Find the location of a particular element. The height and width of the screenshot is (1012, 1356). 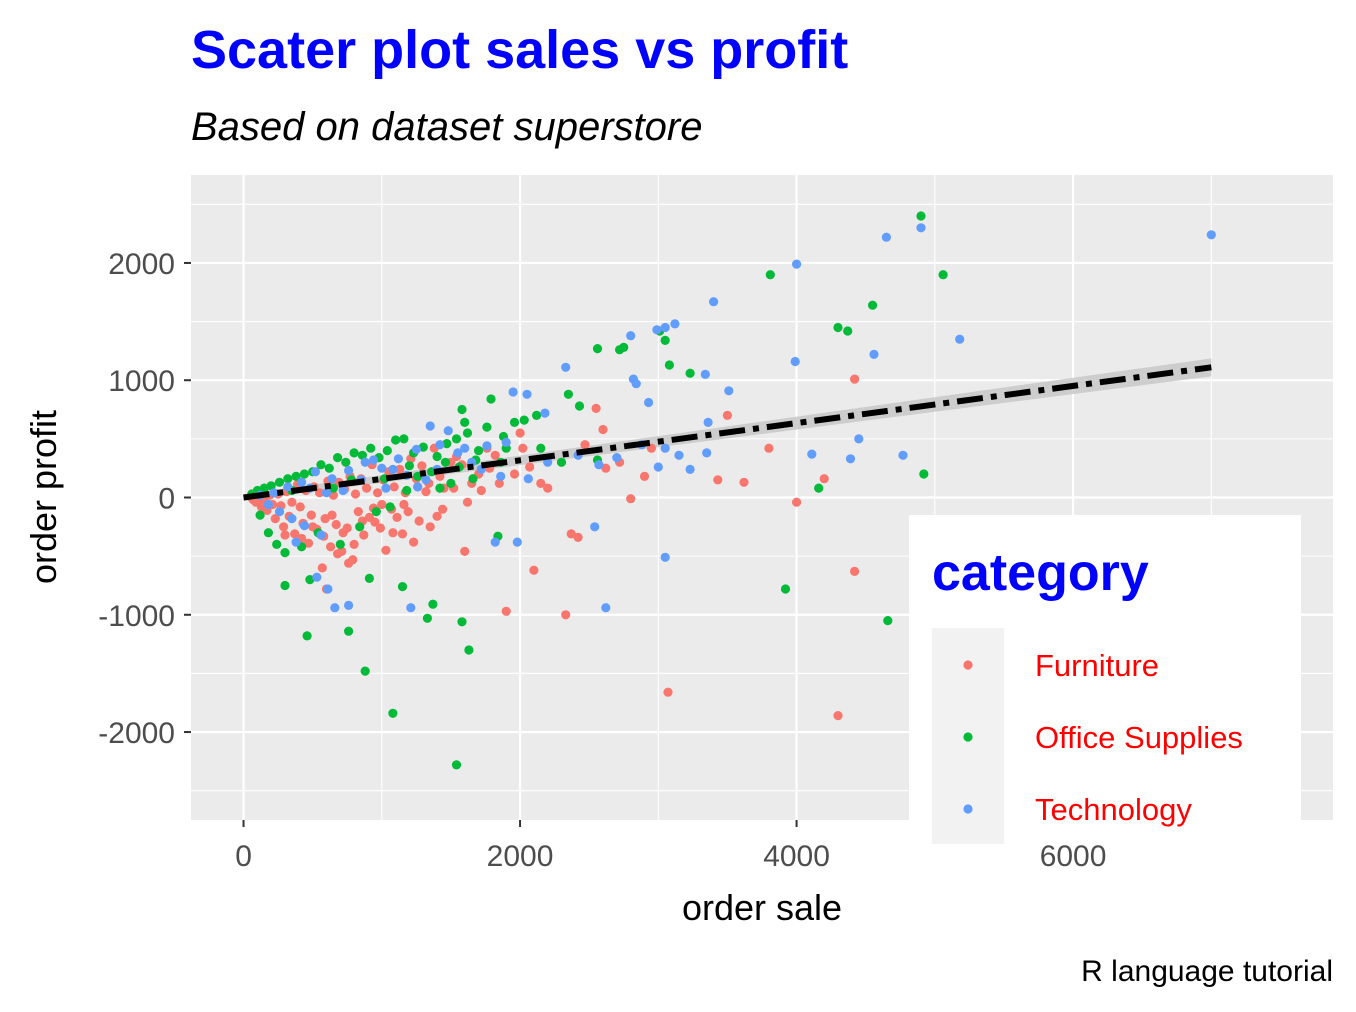

legend-label: Furniture is located at coordinates (1097, 665).